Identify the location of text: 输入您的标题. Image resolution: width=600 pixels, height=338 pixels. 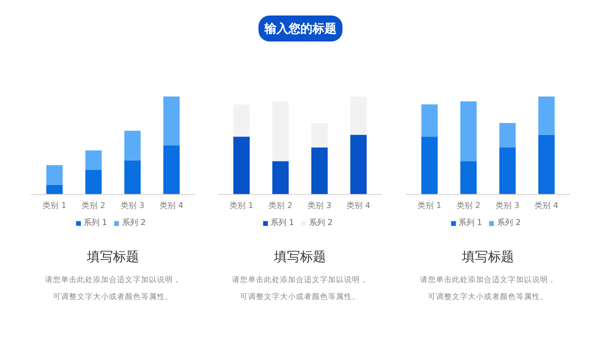
(300, 29).